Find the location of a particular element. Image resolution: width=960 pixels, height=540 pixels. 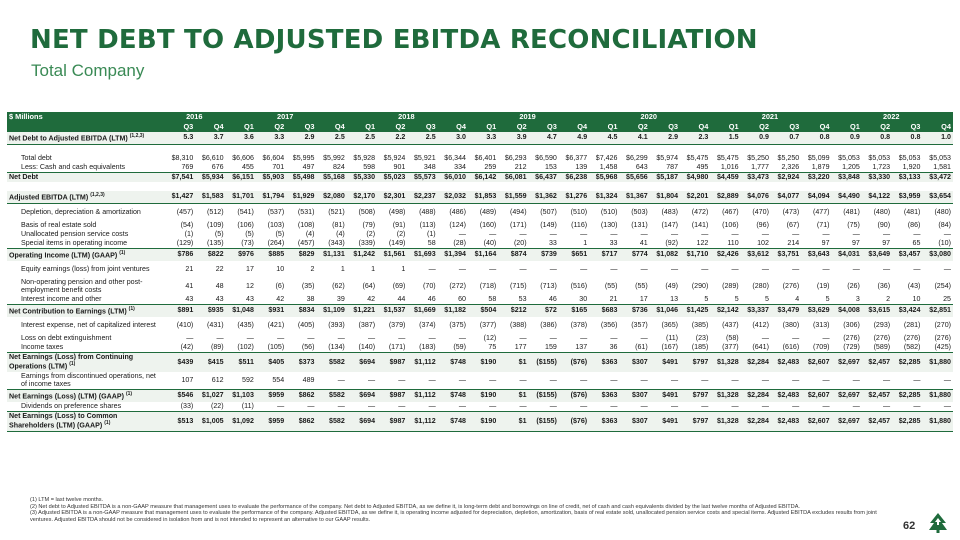

table-cell: $439 is located at coordinates (180, 362).